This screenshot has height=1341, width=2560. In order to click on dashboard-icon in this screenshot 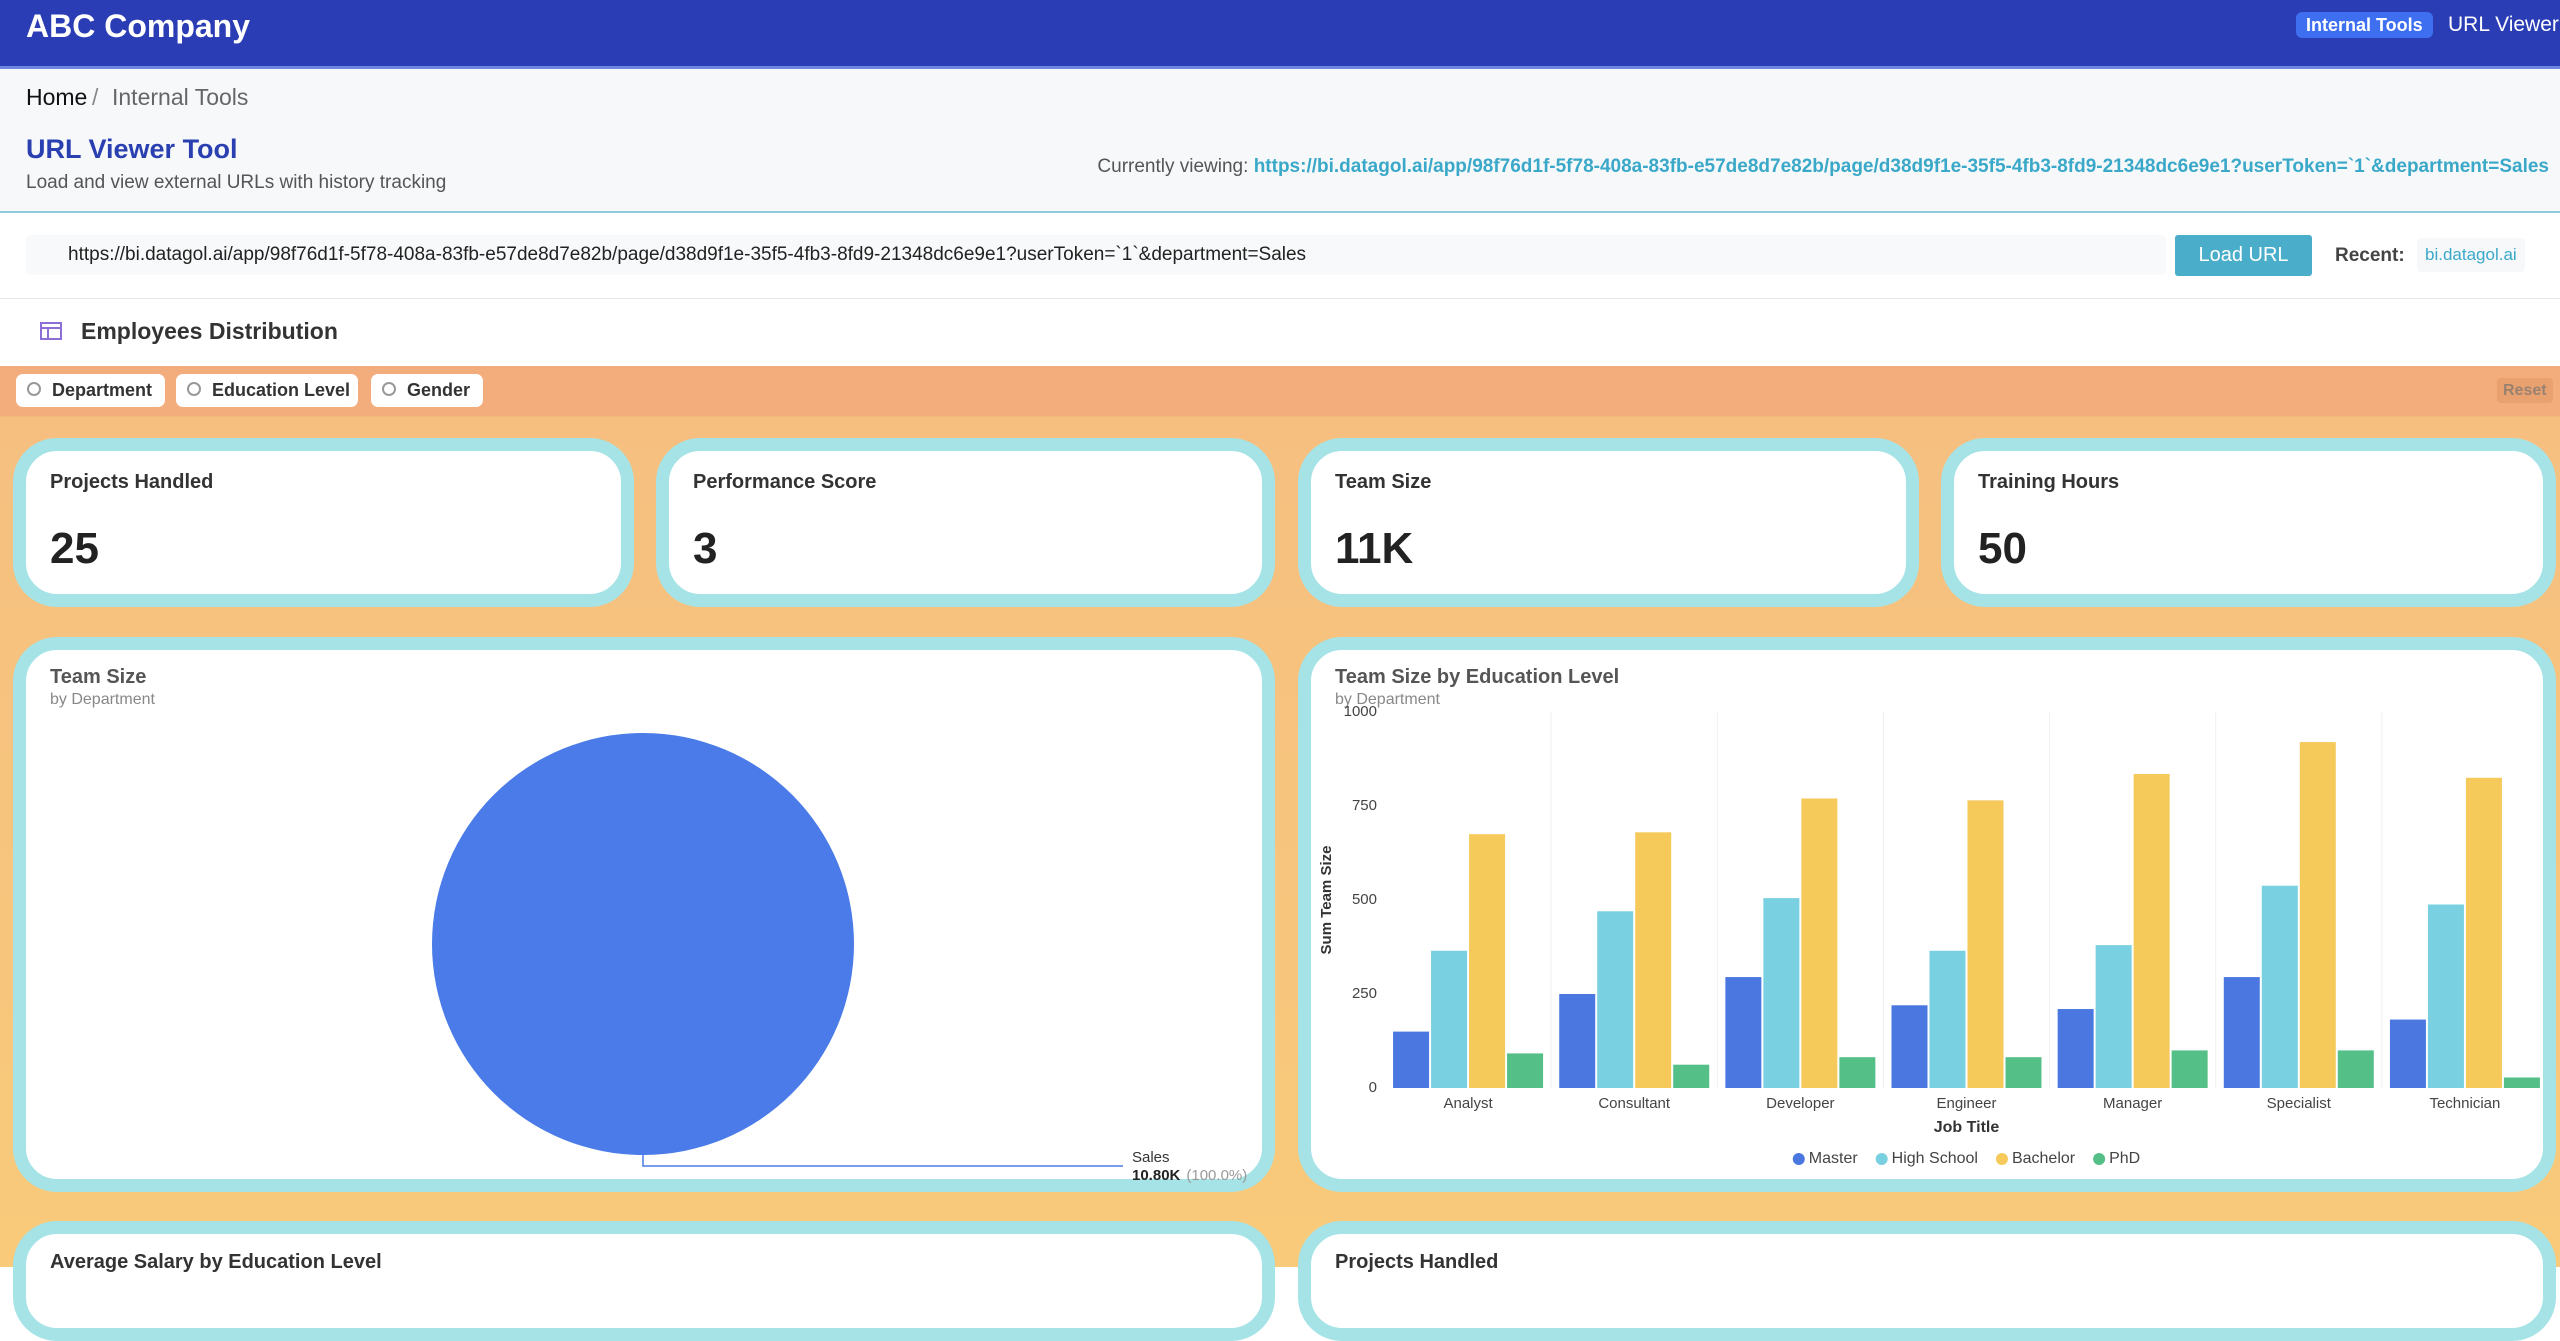, I will do `click(51, 331)`.